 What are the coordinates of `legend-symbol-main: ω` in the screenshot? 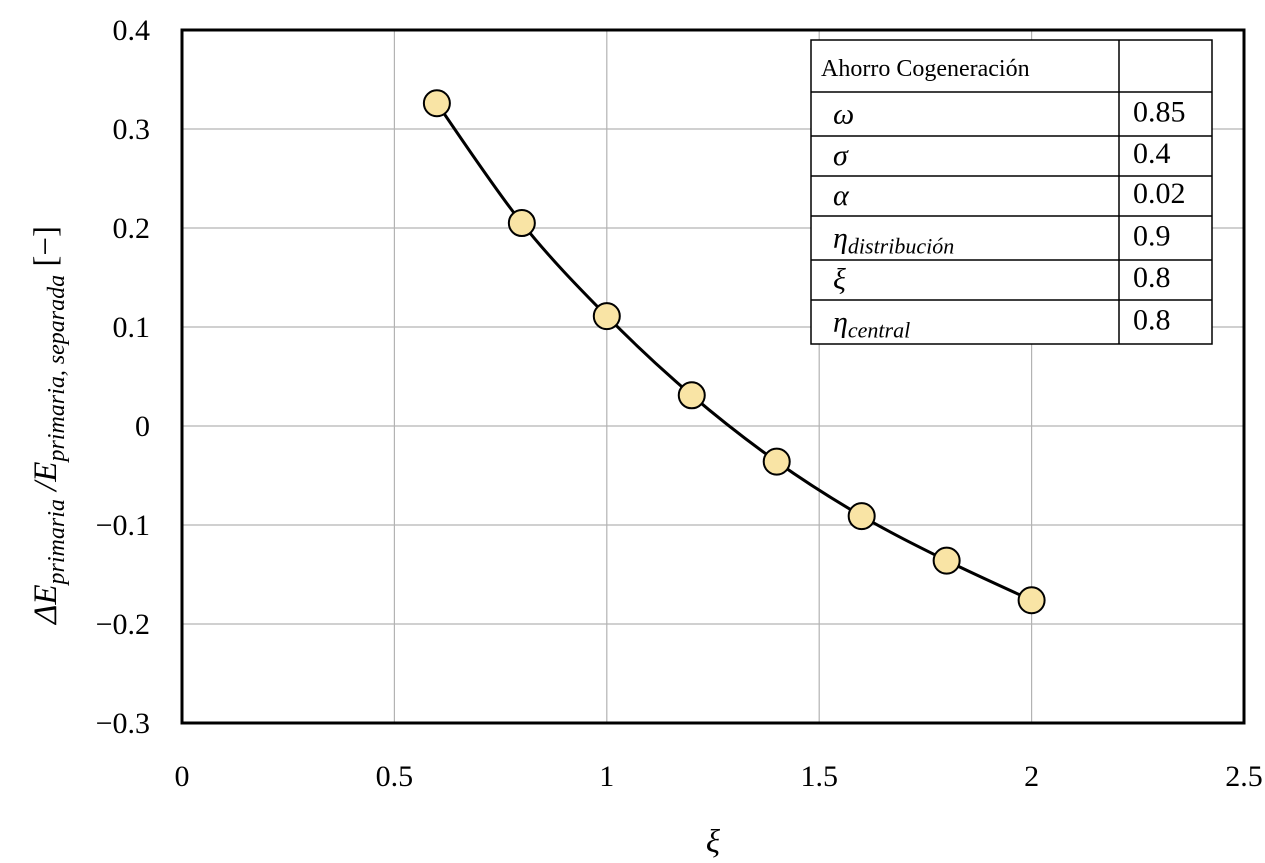 It's located at (843, 114).